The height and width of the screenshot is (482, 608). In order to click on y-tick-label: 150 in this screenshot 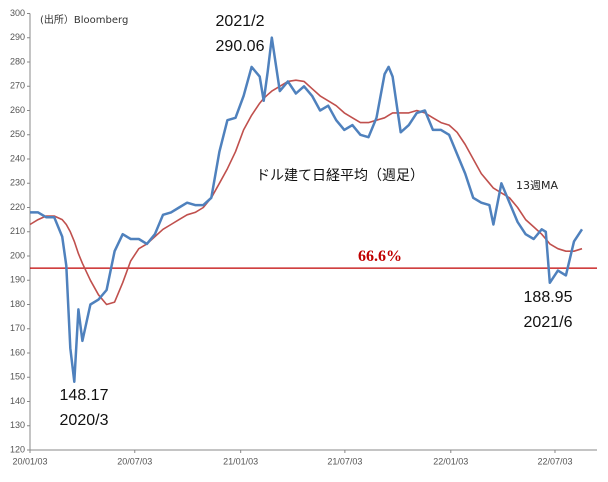, I will do `click(17, 377)`.